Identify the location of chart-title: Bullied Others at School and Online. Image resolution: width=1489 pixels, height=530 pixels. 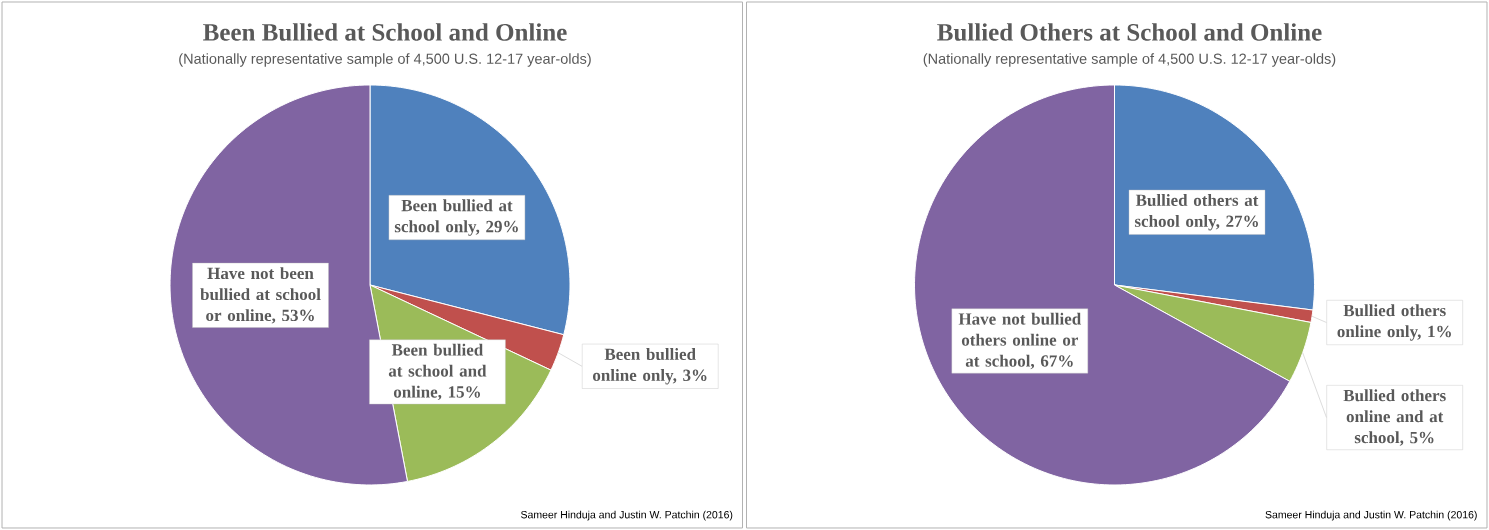
(1129, 32).